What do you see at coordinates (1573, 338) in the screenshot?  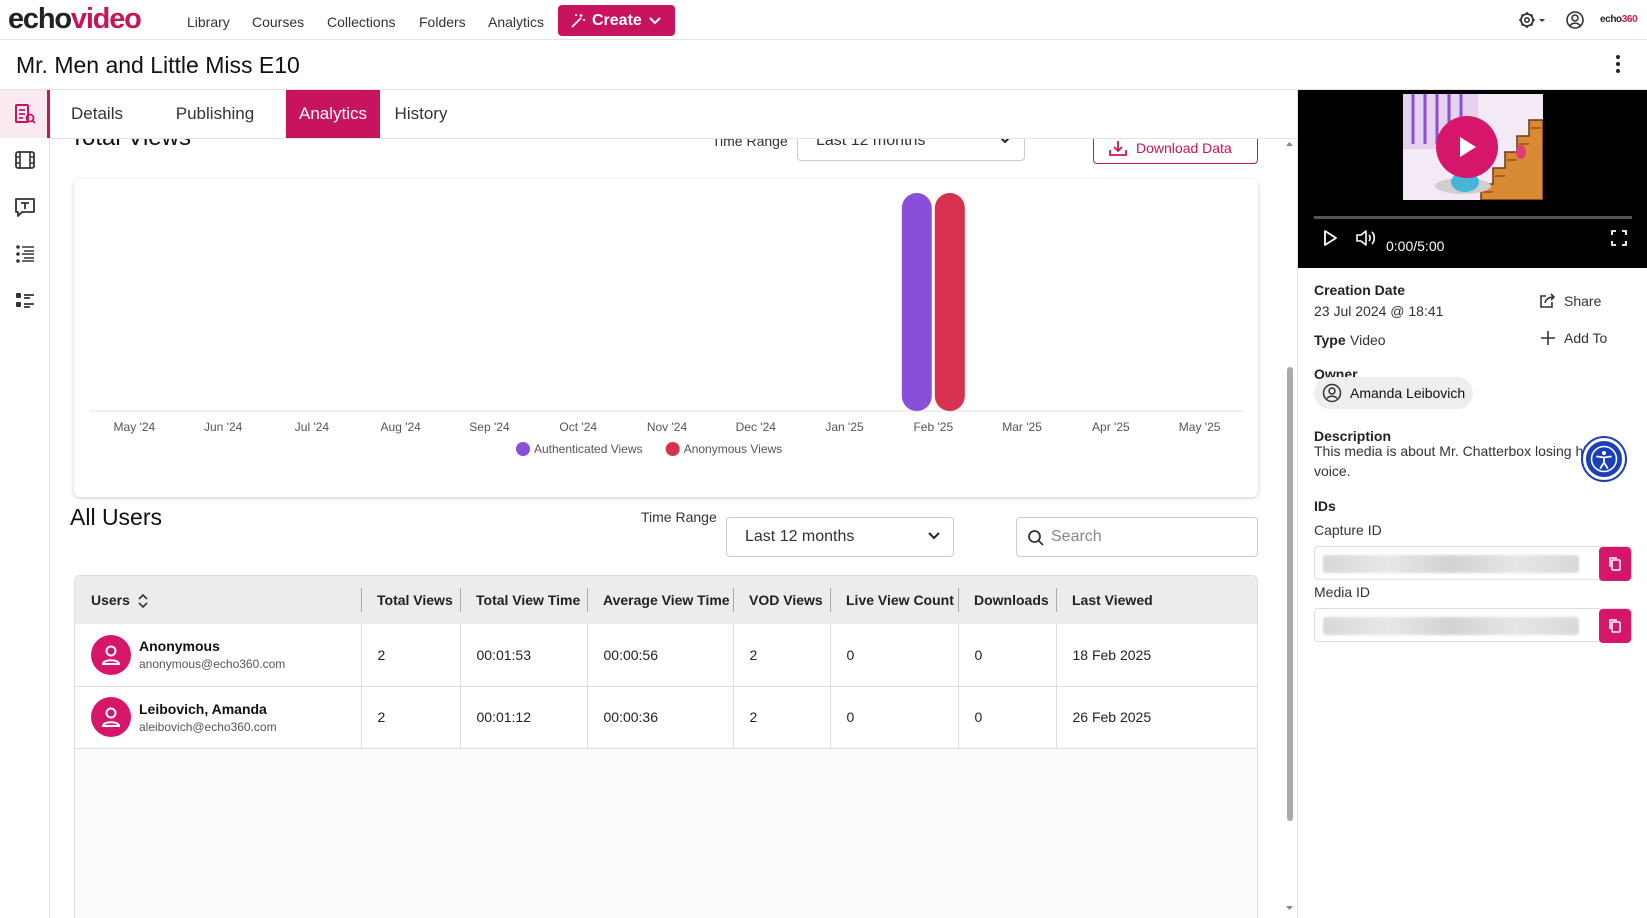 I see `add-to-button: Add To` at bounding box center [1573, 338].